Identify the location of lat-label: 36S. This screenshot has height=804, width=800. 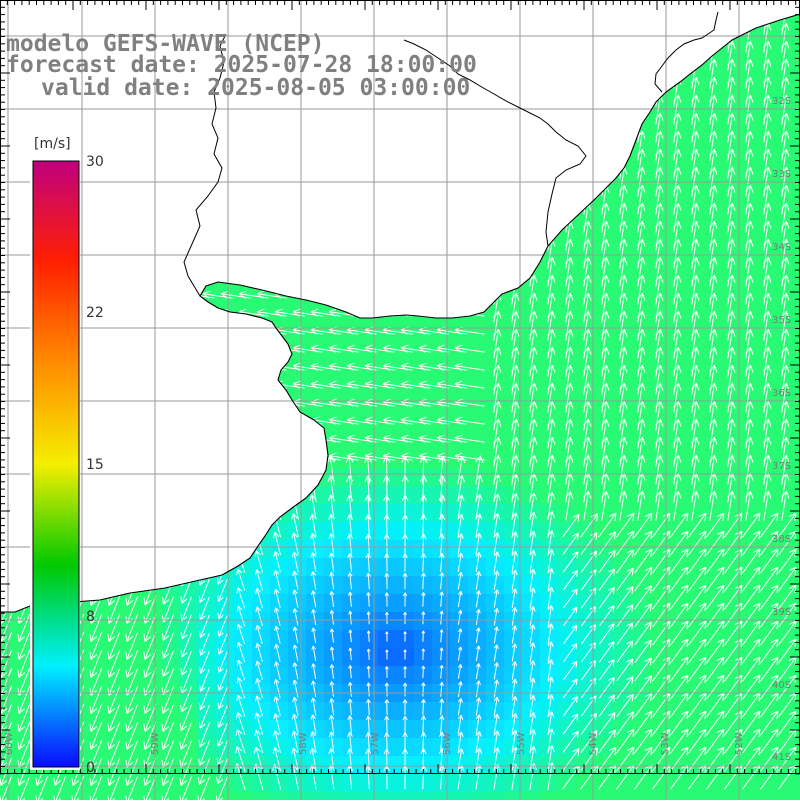
(781, 393).